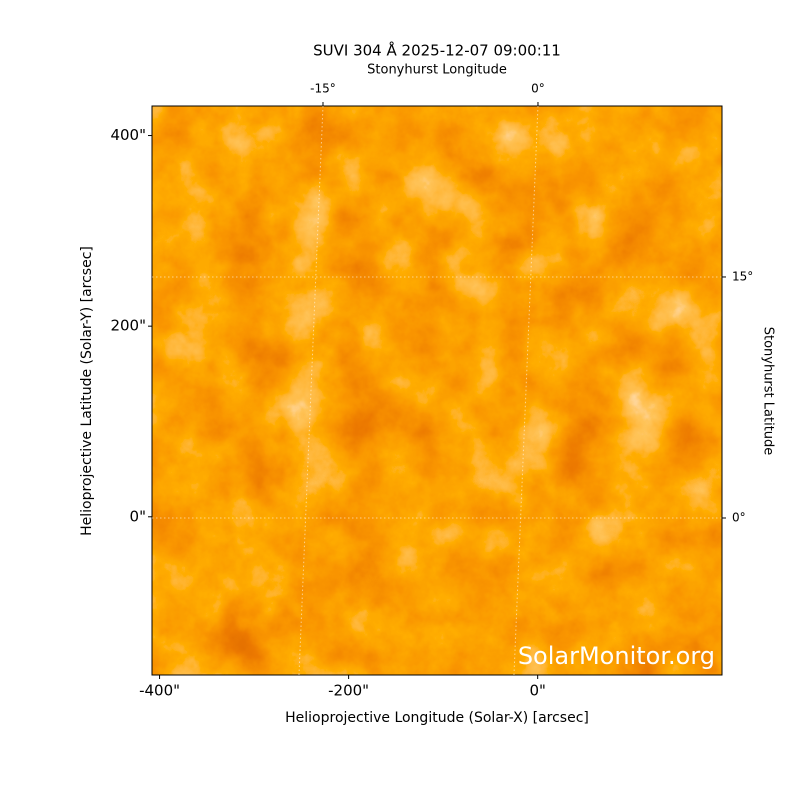 Image resolution: width=800 pixels, height=804 pixels. What do you see at coordinates (128, 326) in the screenshot?
I see `y-tick-label: 200"` at bounding box center [128, 326].